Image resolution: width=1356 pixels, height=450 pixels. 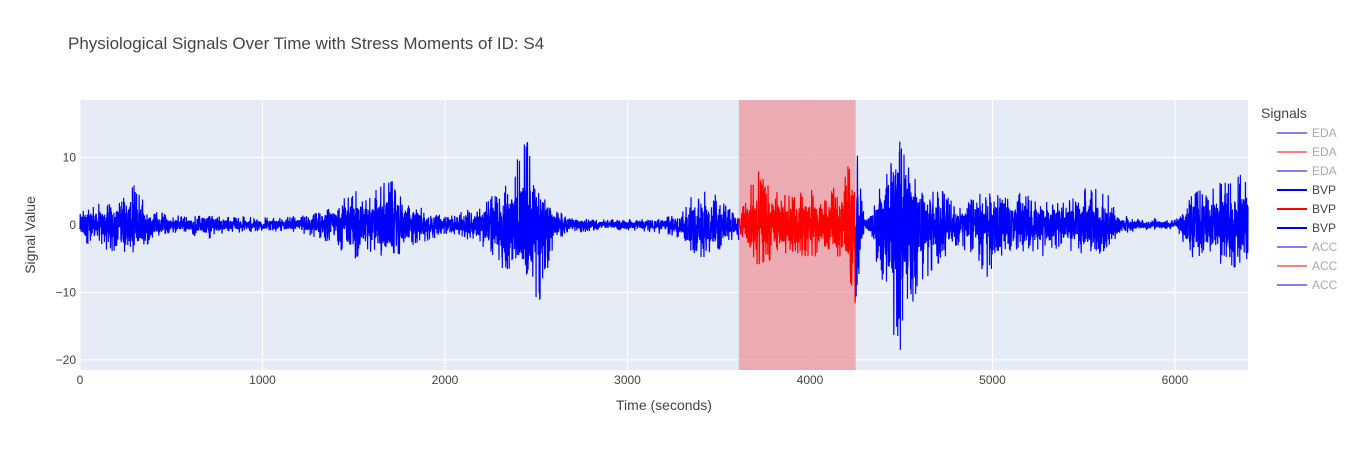 What do you see at coordinates (66, 360) in the screenshot?
I see `y-tick-label: −20` at bounding box center [66, 360].